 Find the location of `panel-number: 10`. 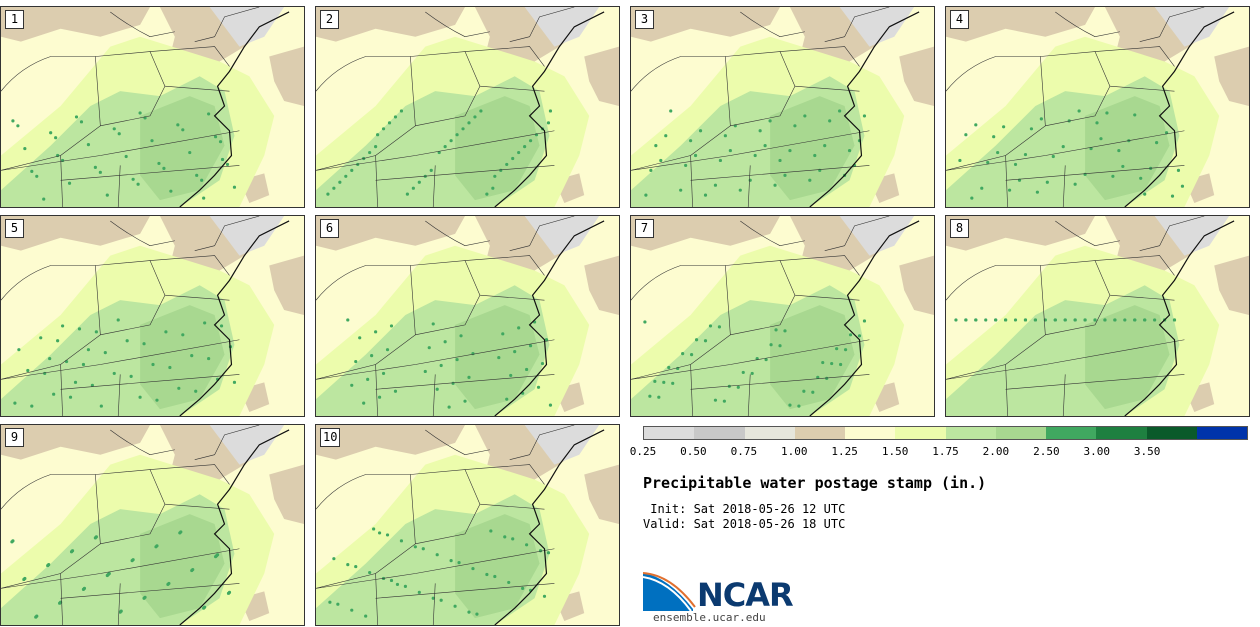

panel-number: 10 is located at coordinates (330, 437).